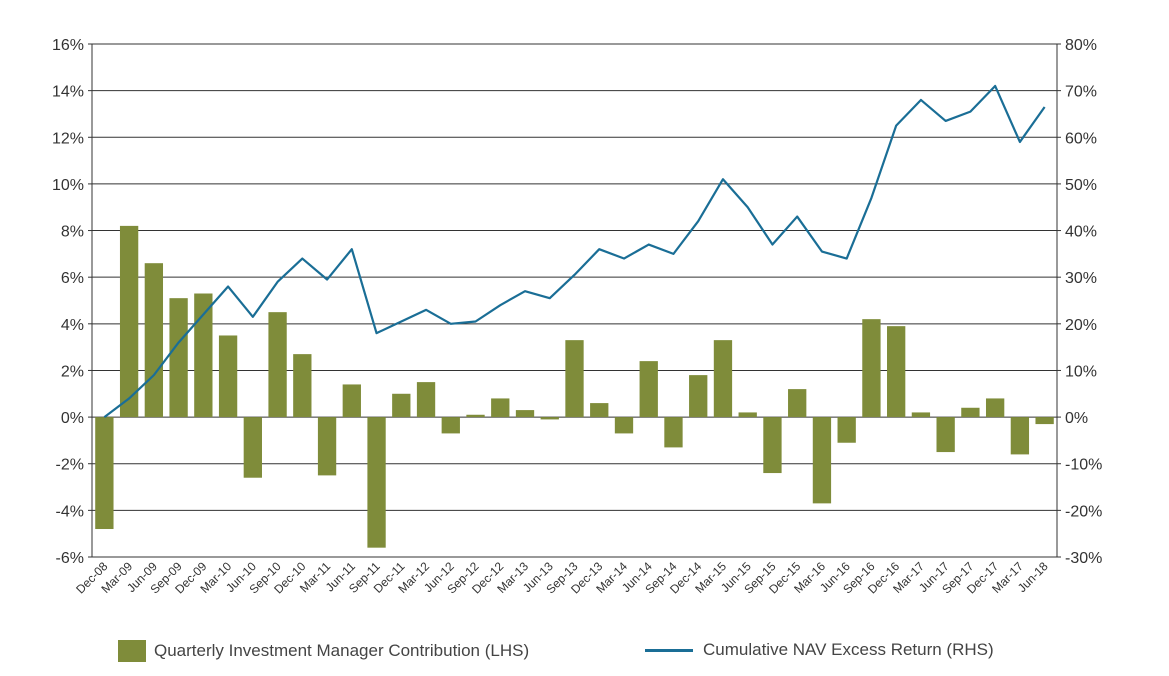 The height and width of the screenshot is (676, 1169). What do you see at coordinates (70, 558) in the screenshot?
I see `left-tick-label: -6%` at bounding box center [70, 558].